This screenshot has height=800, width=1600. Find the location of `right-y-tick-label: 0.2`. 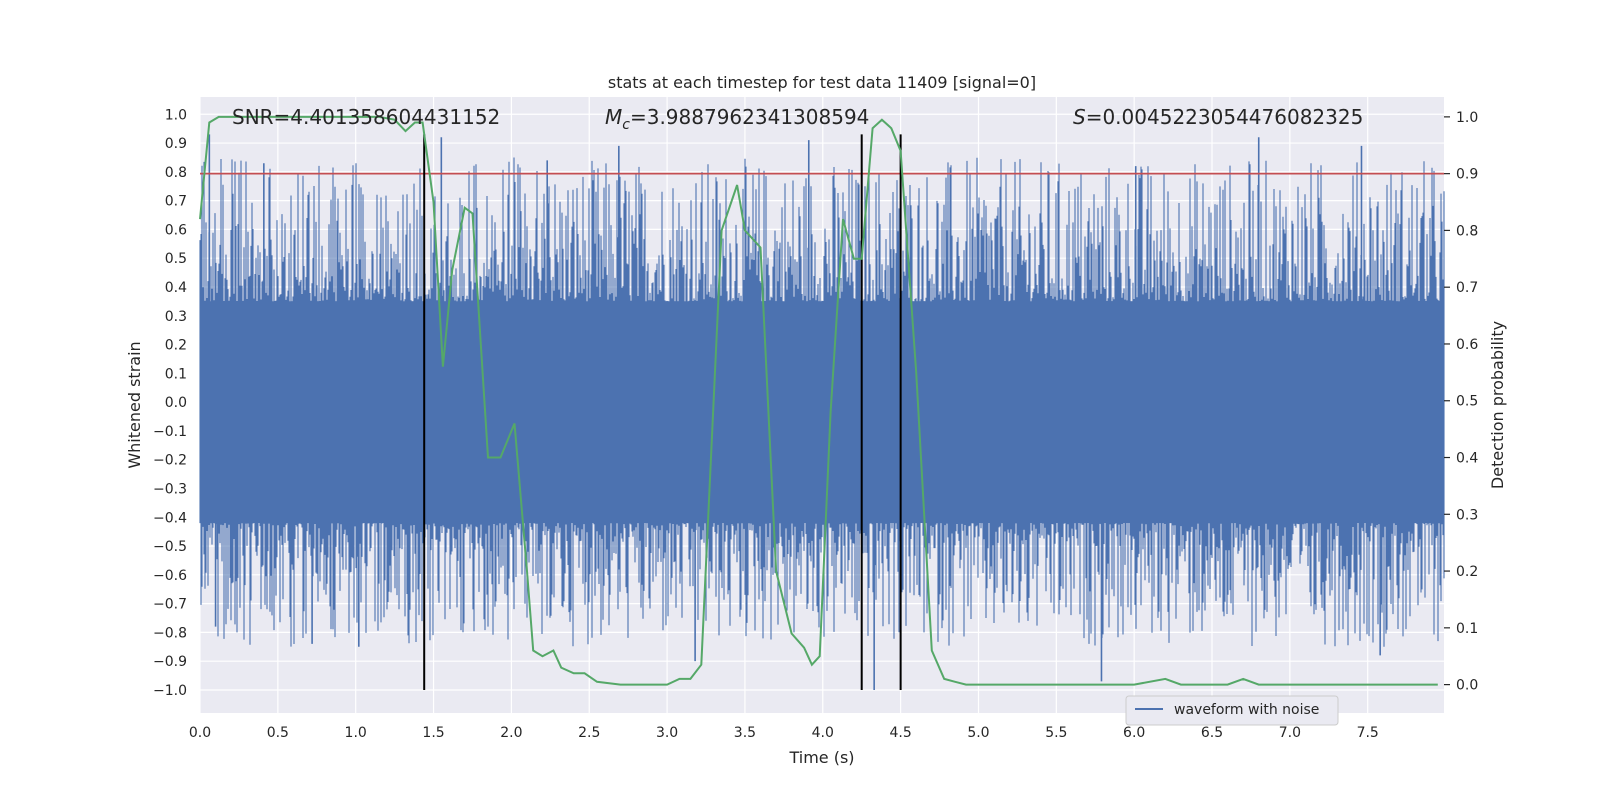

right-y-tick-label: 0.2 is located at coordinates (1467, 572).